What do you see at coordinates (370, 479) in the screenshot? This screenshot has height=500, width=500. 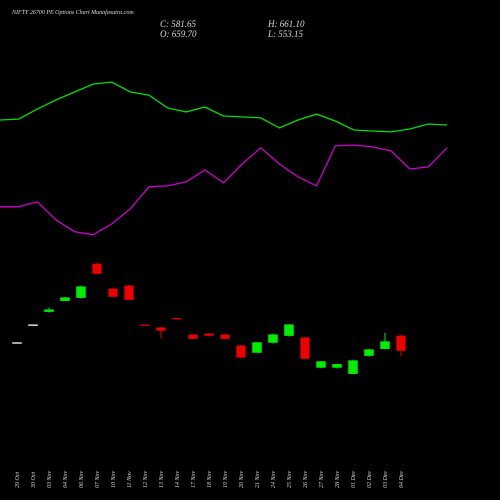 I see `x-tick-label: 02 Dec` at bounding box center [370, 479].